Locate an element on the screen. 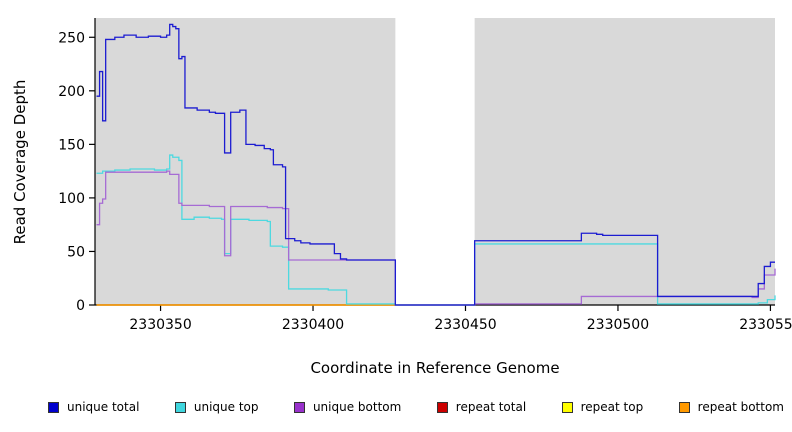 This screenshot has height=432, width=792. legend-item-repeat-bottom: repeat bottom is located at coordinates (731, 407).